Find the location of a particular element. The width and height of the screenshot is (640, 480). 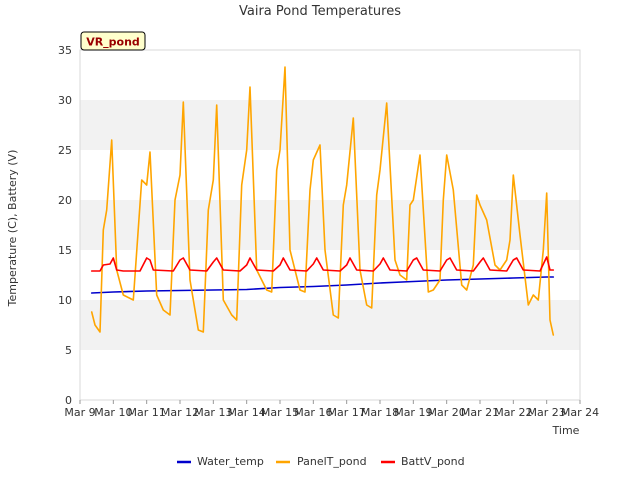

site-label-box: VR_pond is located at coordinates (113, 41).